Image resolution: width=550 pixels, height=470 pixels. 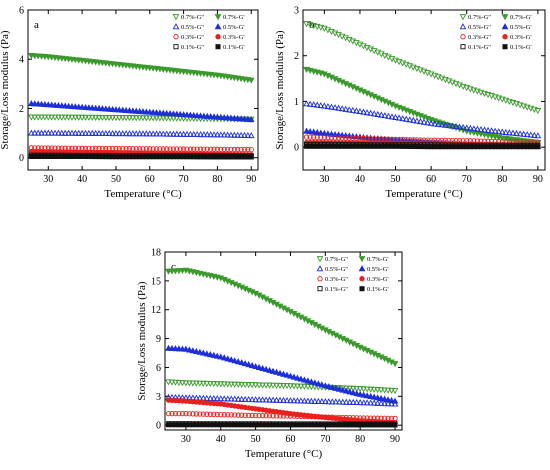 What do you see at coordinates (521, 27) in the screenshot?
I see `legend-label: 0.5%-G'` at bounding box center [521, 27].